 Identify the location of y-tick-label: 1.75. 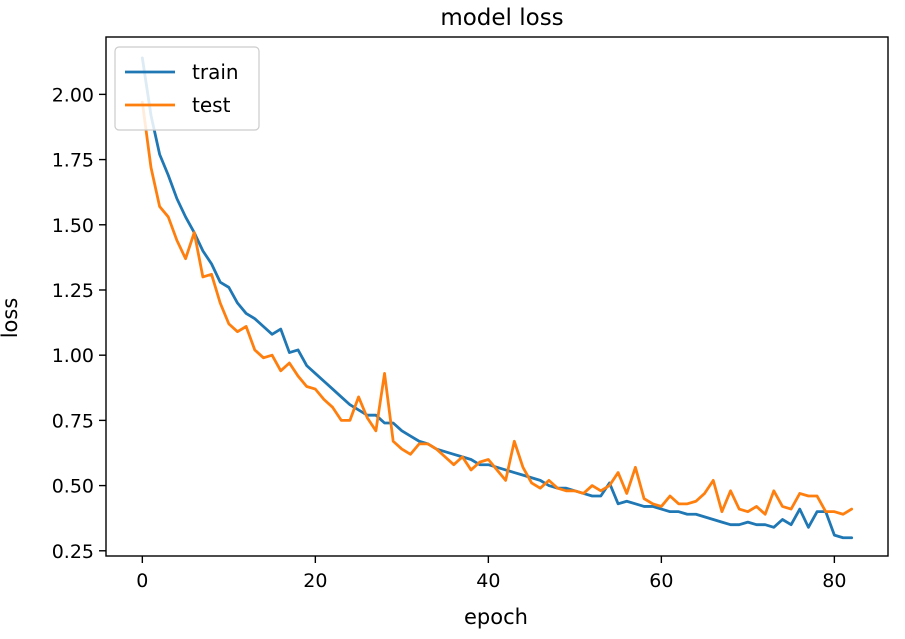
(73, 161).